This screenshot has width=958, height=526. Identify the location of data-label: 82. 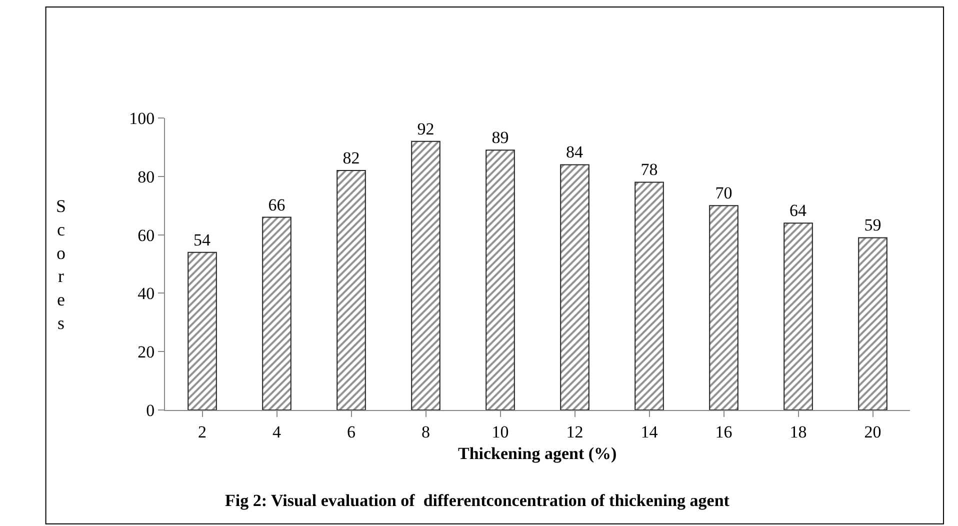
(351, 158).